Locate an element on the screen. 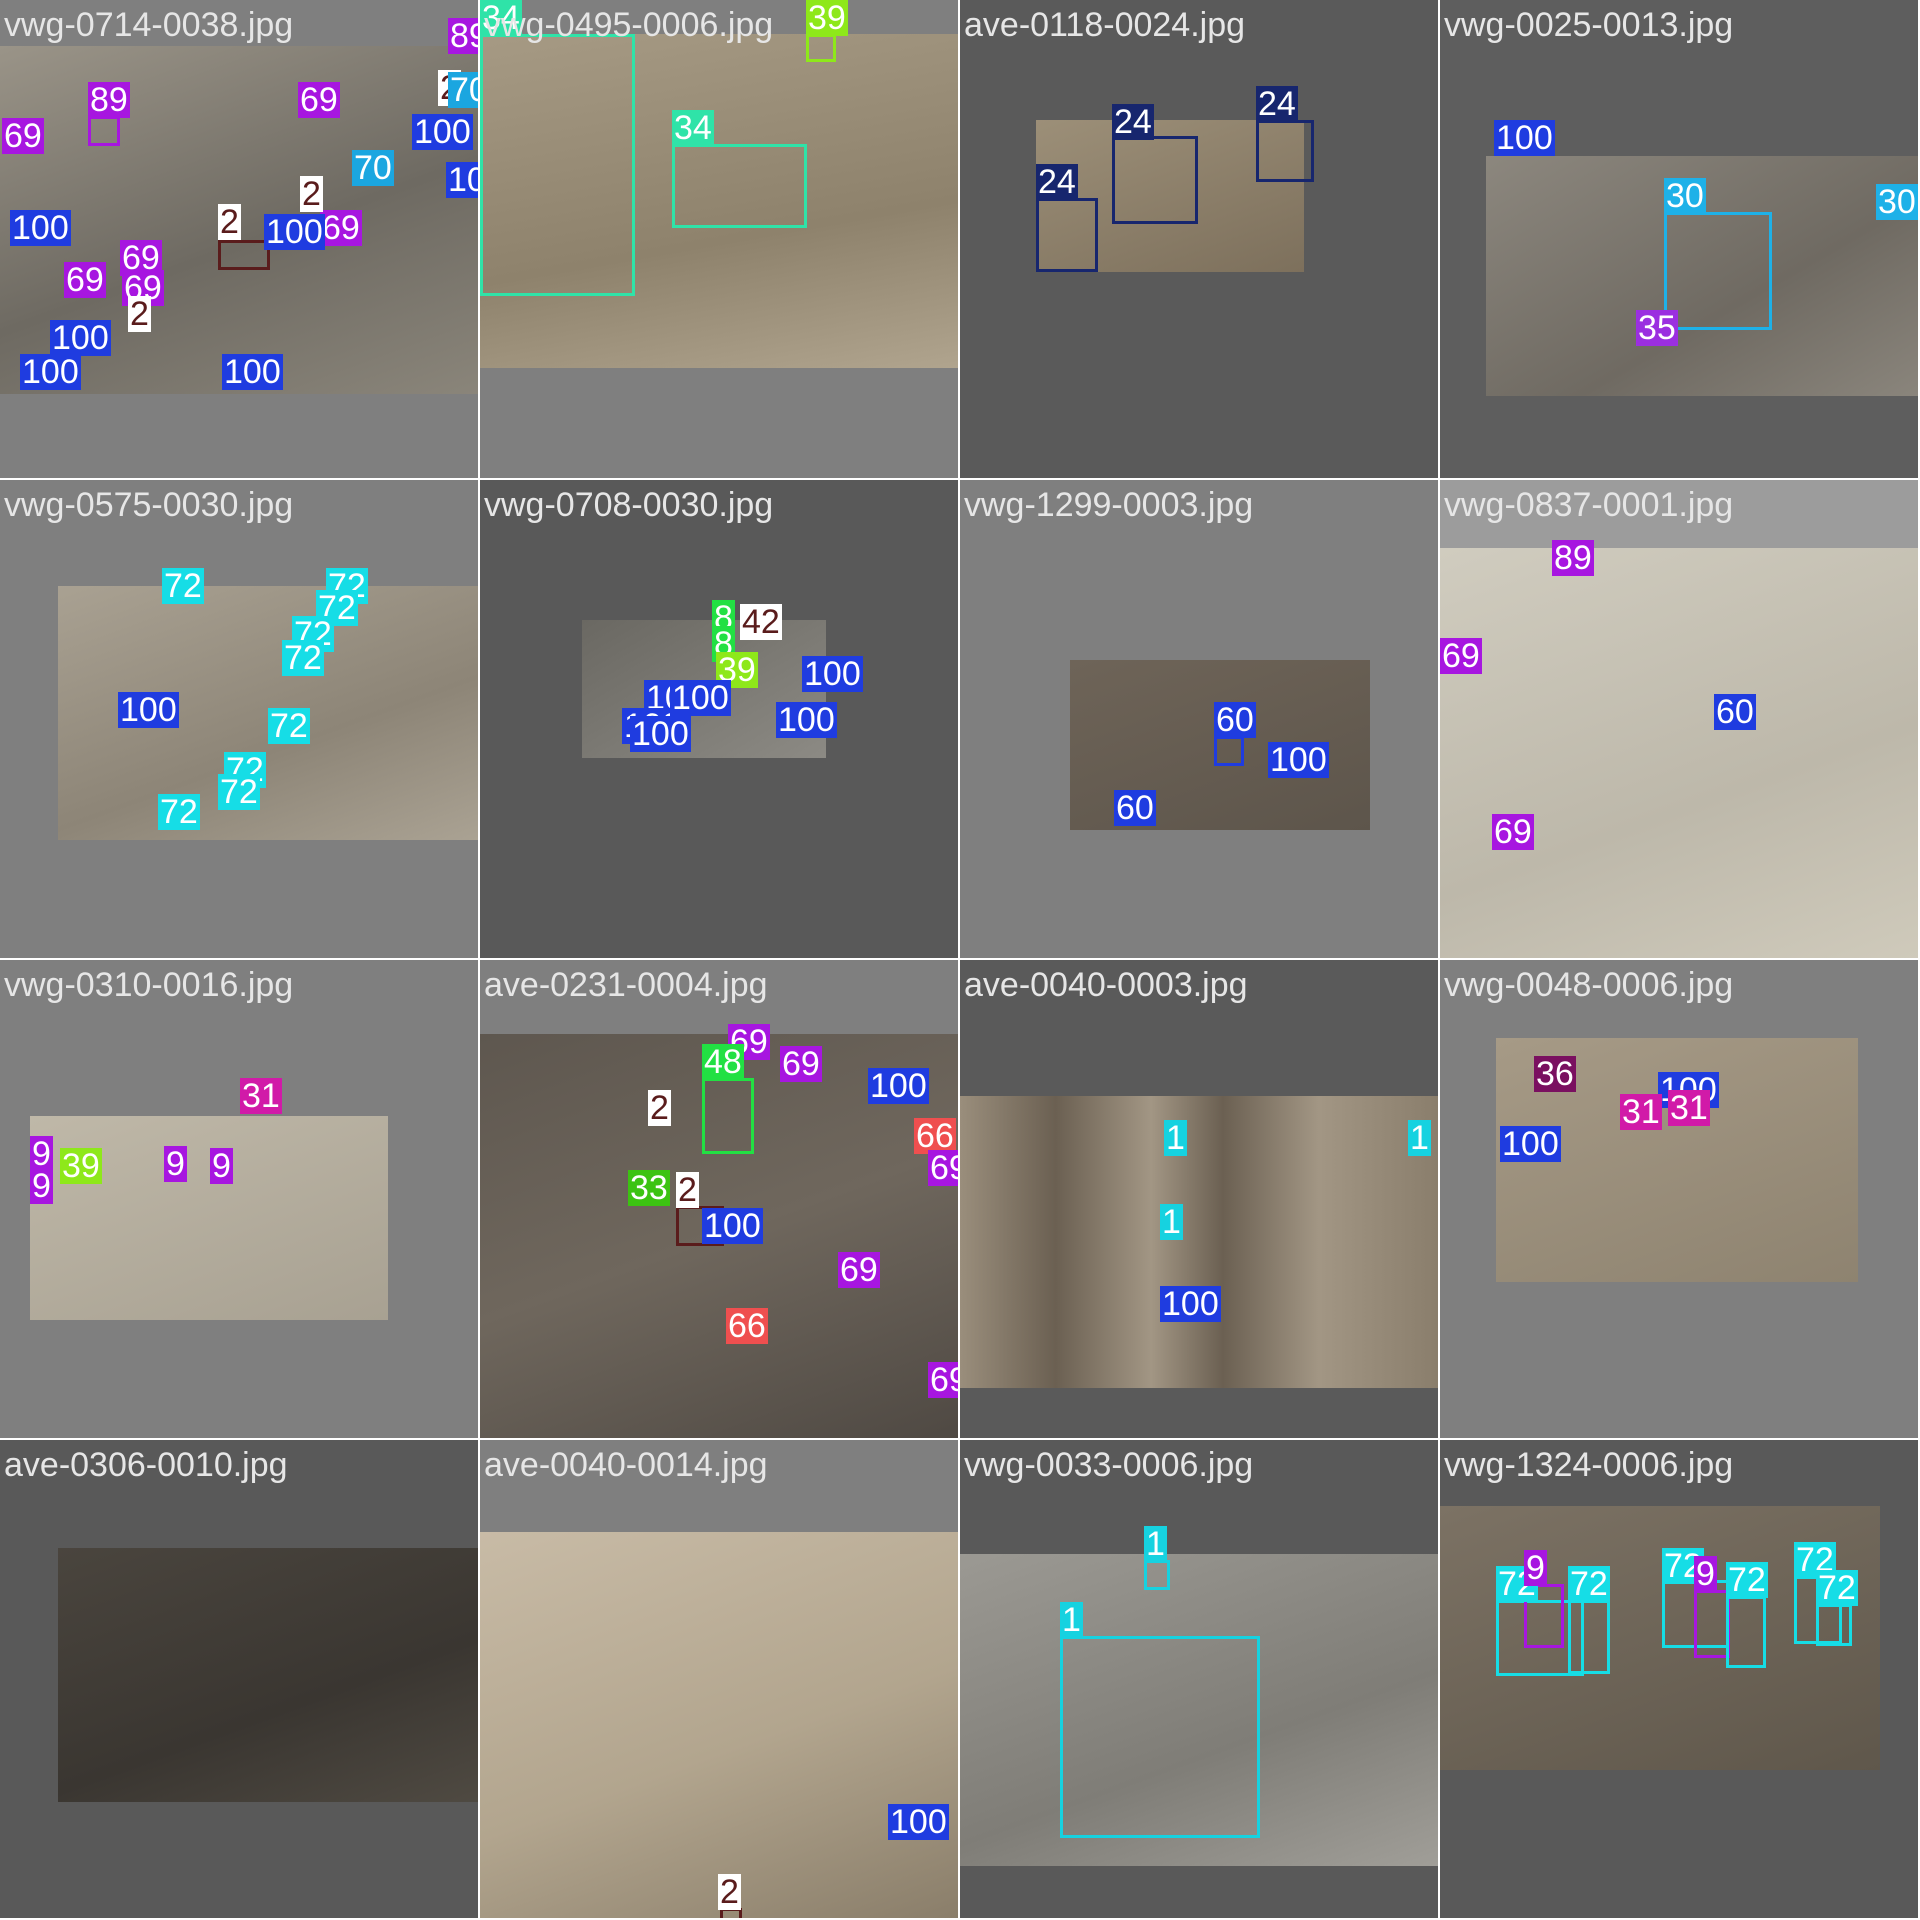 The width and height of the screenshot is (1920, 1920). image-tile: ave-0118-0024.jpg 24 24 24 is located at coordinates (1199, 239).